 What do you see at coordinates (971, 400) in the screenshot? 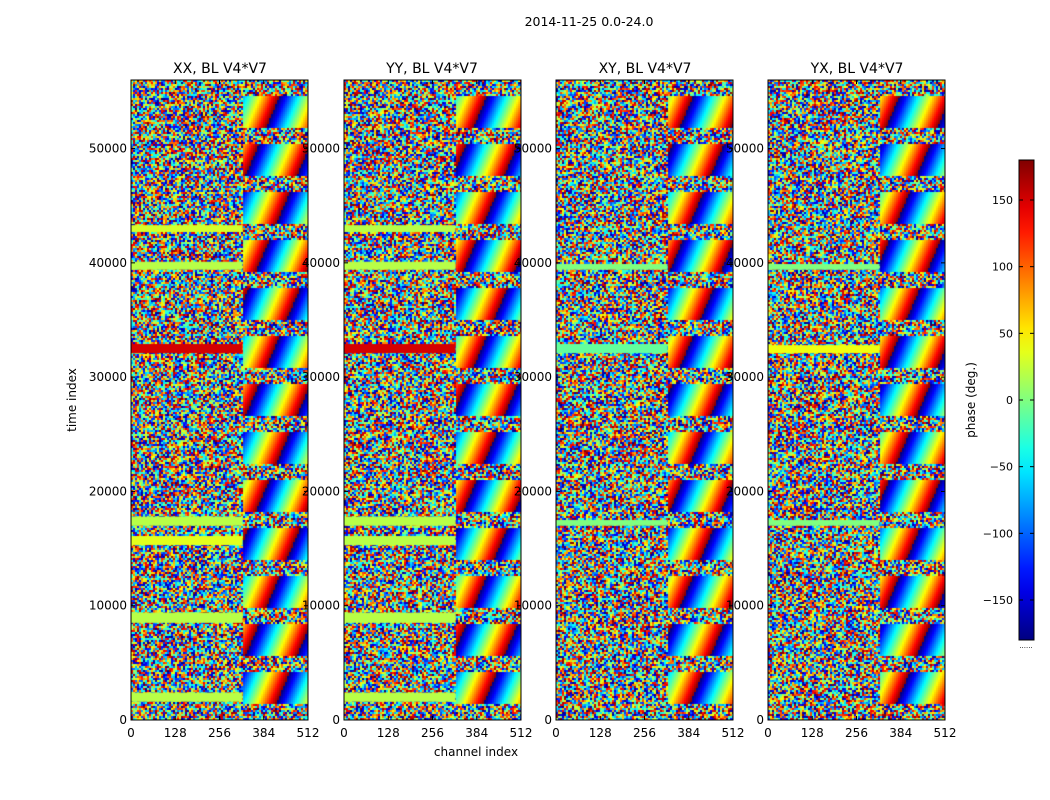
I see `colorbar-label: phase (deg.)` at bounding box center [971, 400].